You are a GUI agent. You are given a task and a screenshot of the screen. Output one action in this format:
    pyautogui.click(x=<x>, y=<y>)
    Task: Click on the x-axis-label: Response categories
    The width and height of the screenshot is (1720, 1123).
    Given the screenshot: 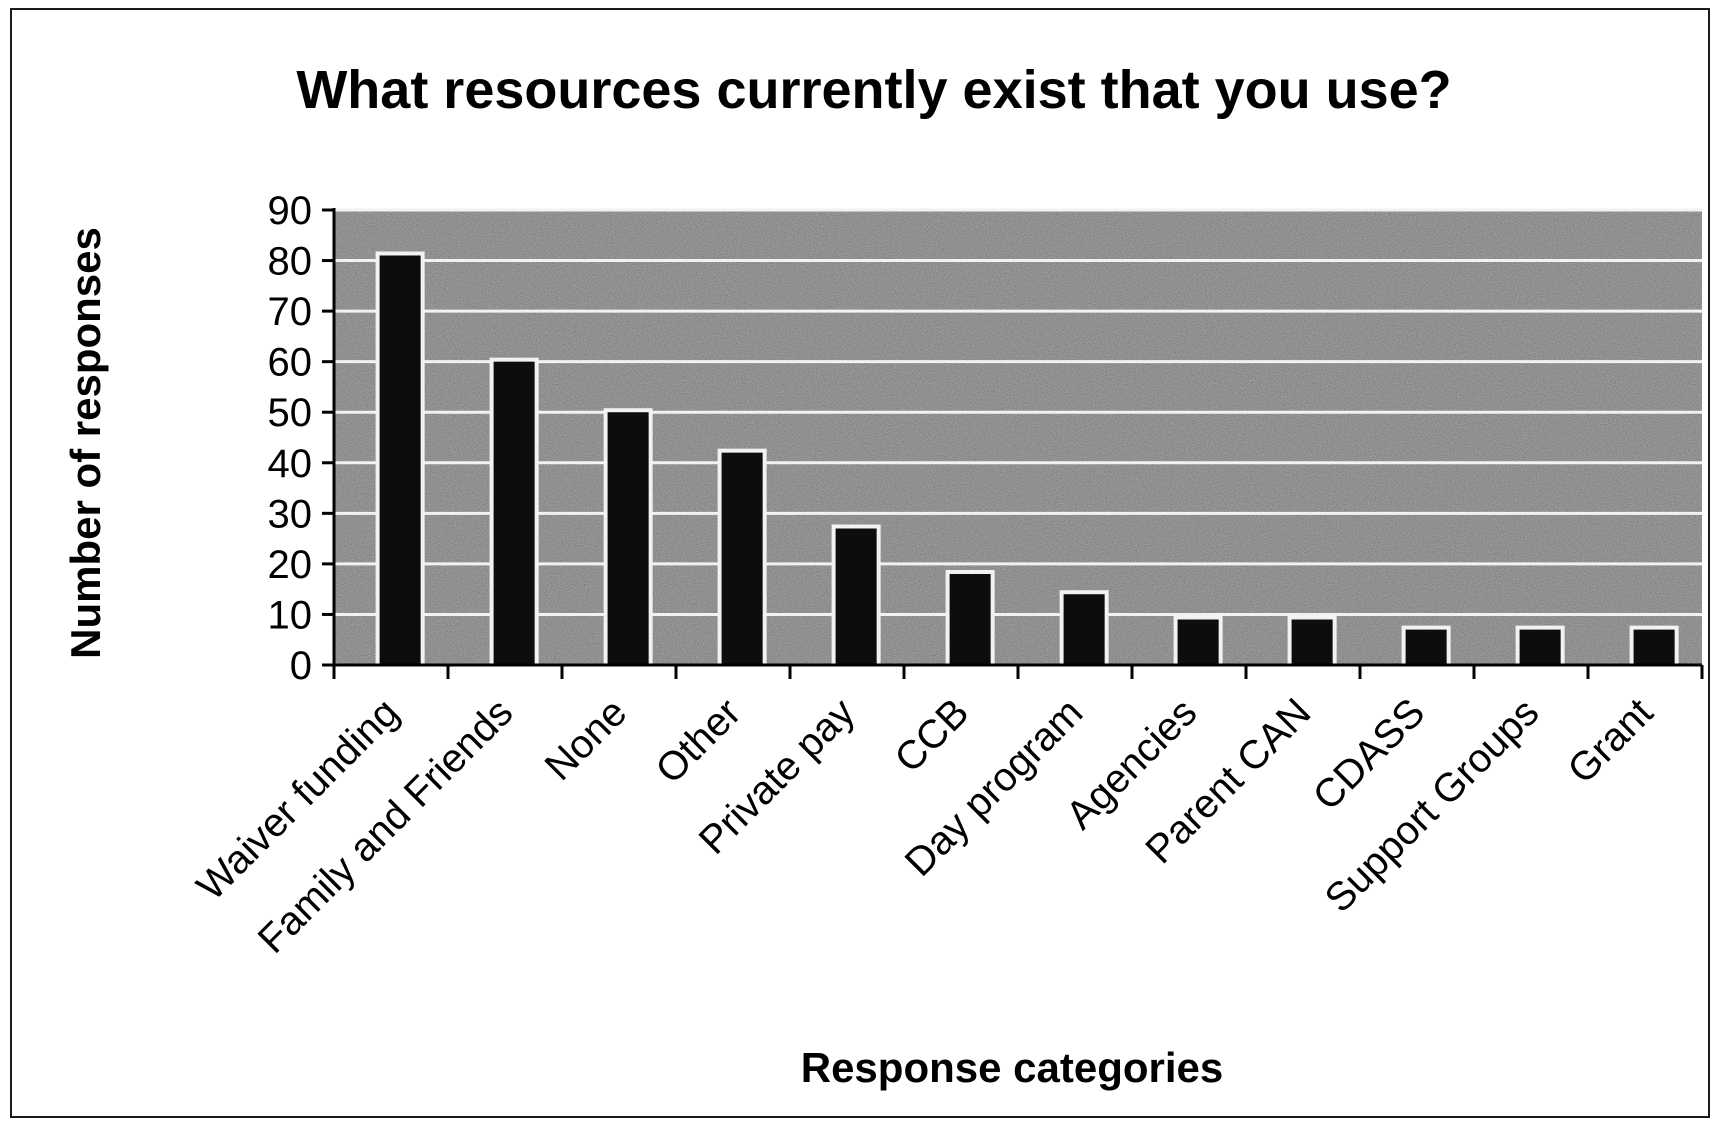 What is the action you would take?
    pyautogui.click(x=1012, y=1067)
    